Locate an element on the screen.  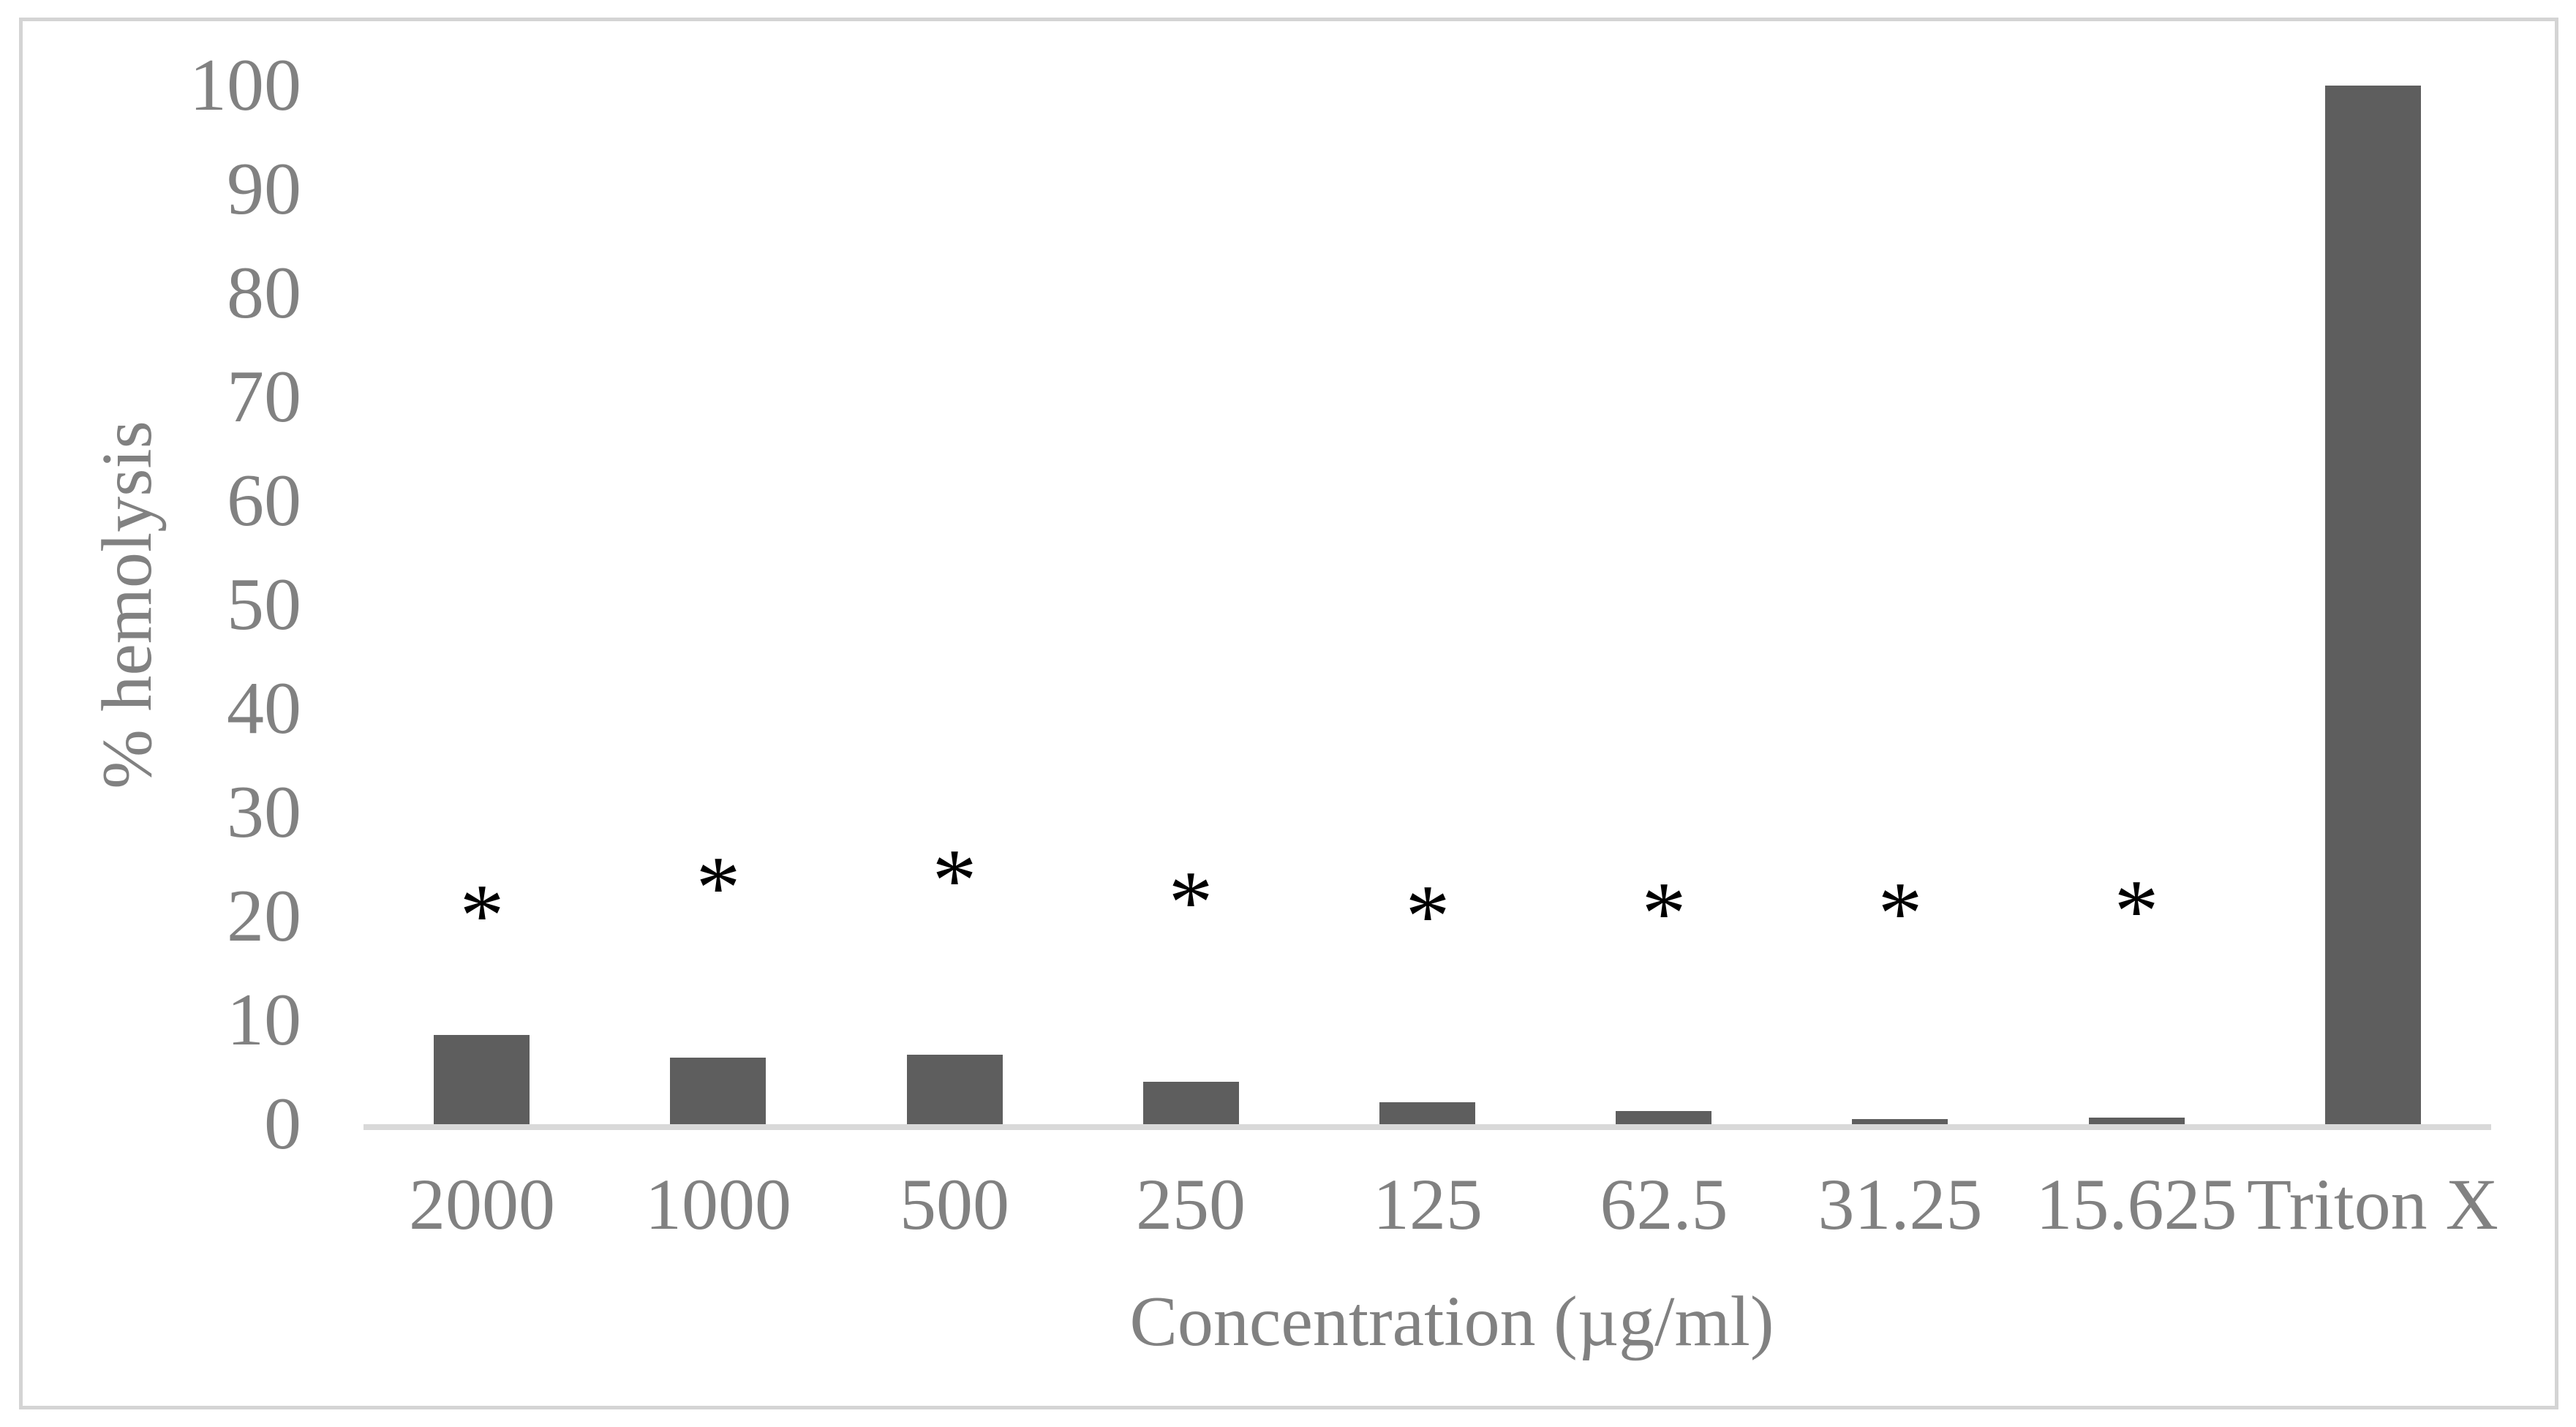
y-tick-label: 10 is located at coordinates (264, 1020).